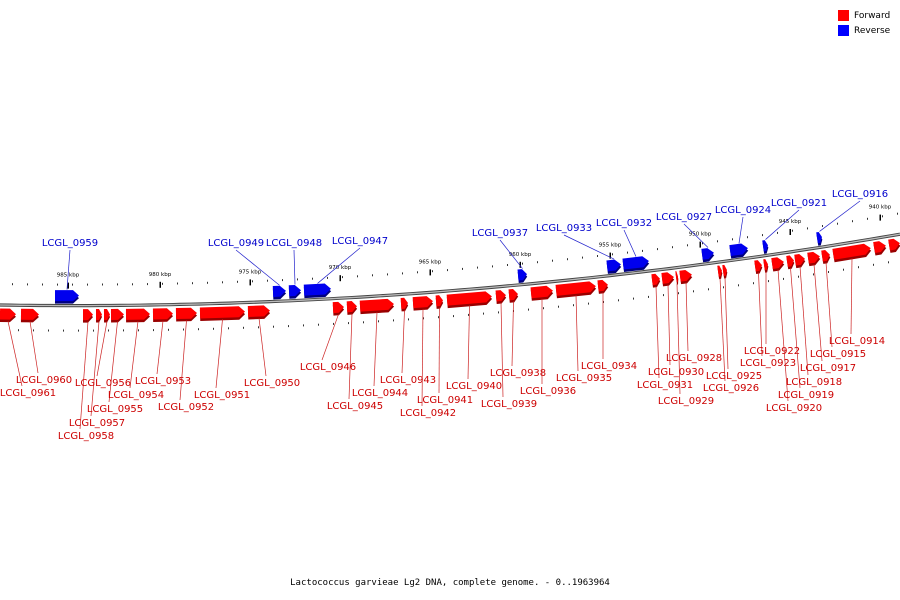 The image size is (900, 600). What do you see at coordinates (894, 244) in the screenshot?
I see `forward-gene-unlabeled-body` at bounding box center [894, 244].